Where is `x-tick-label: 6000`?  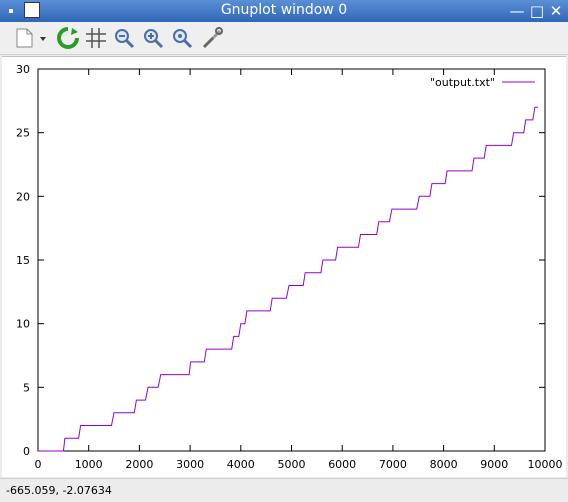 x-tick-label: 6000 is located at coordinates (342, 464).